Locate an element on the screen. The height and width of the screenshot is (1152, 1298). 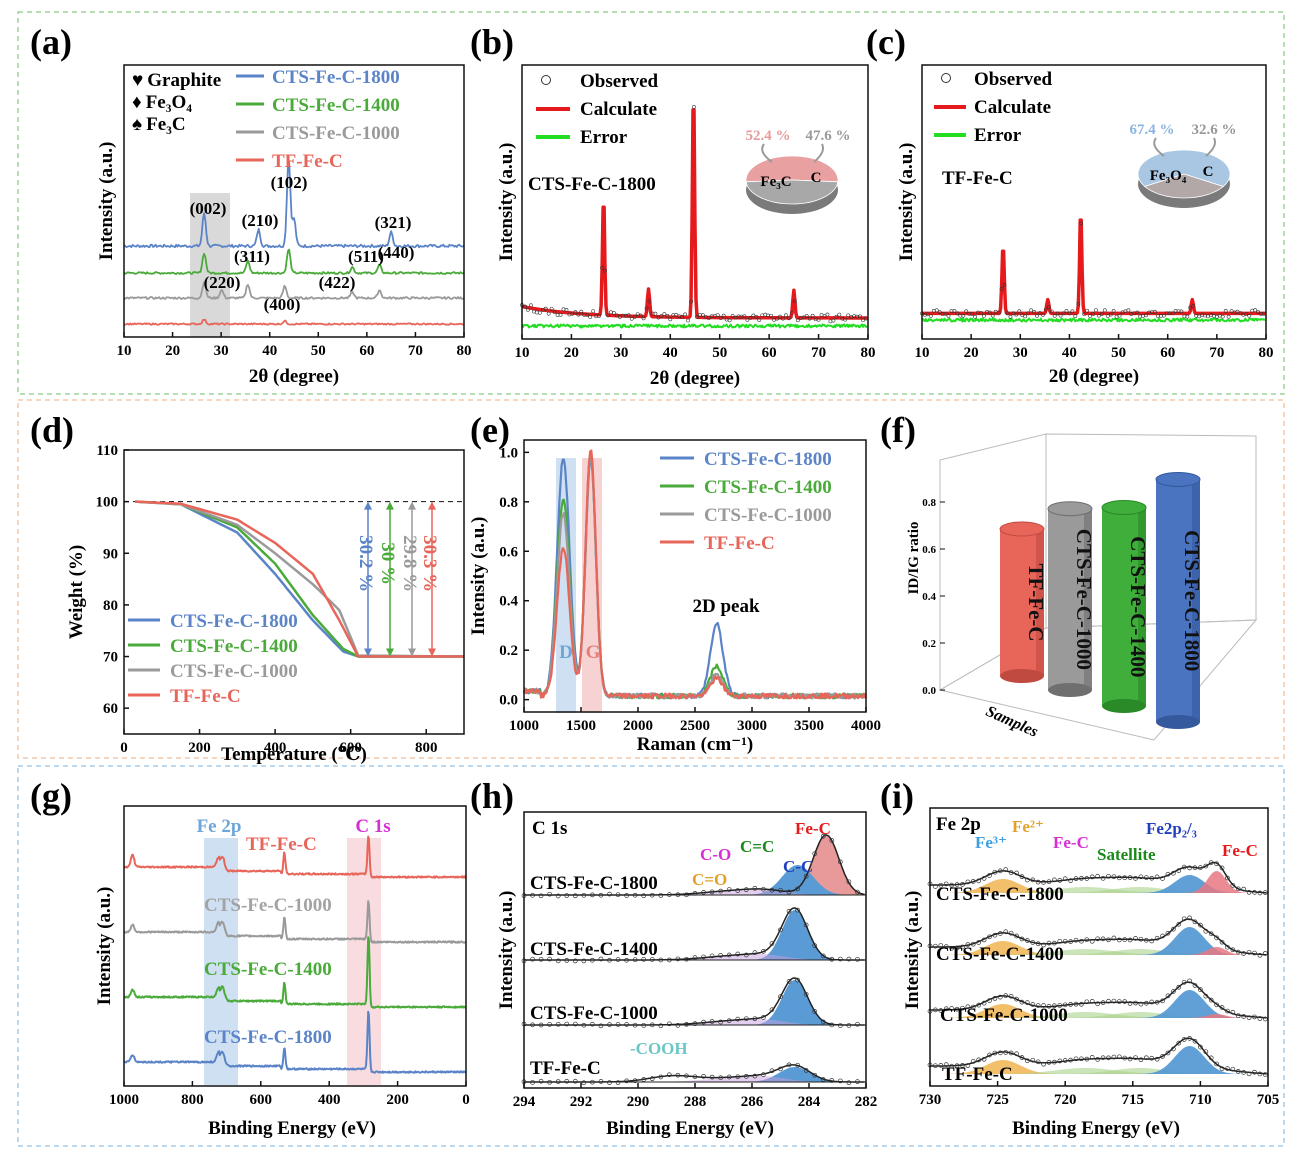
label-fe-c: Fe-C is located at coordinates (1240, 850).